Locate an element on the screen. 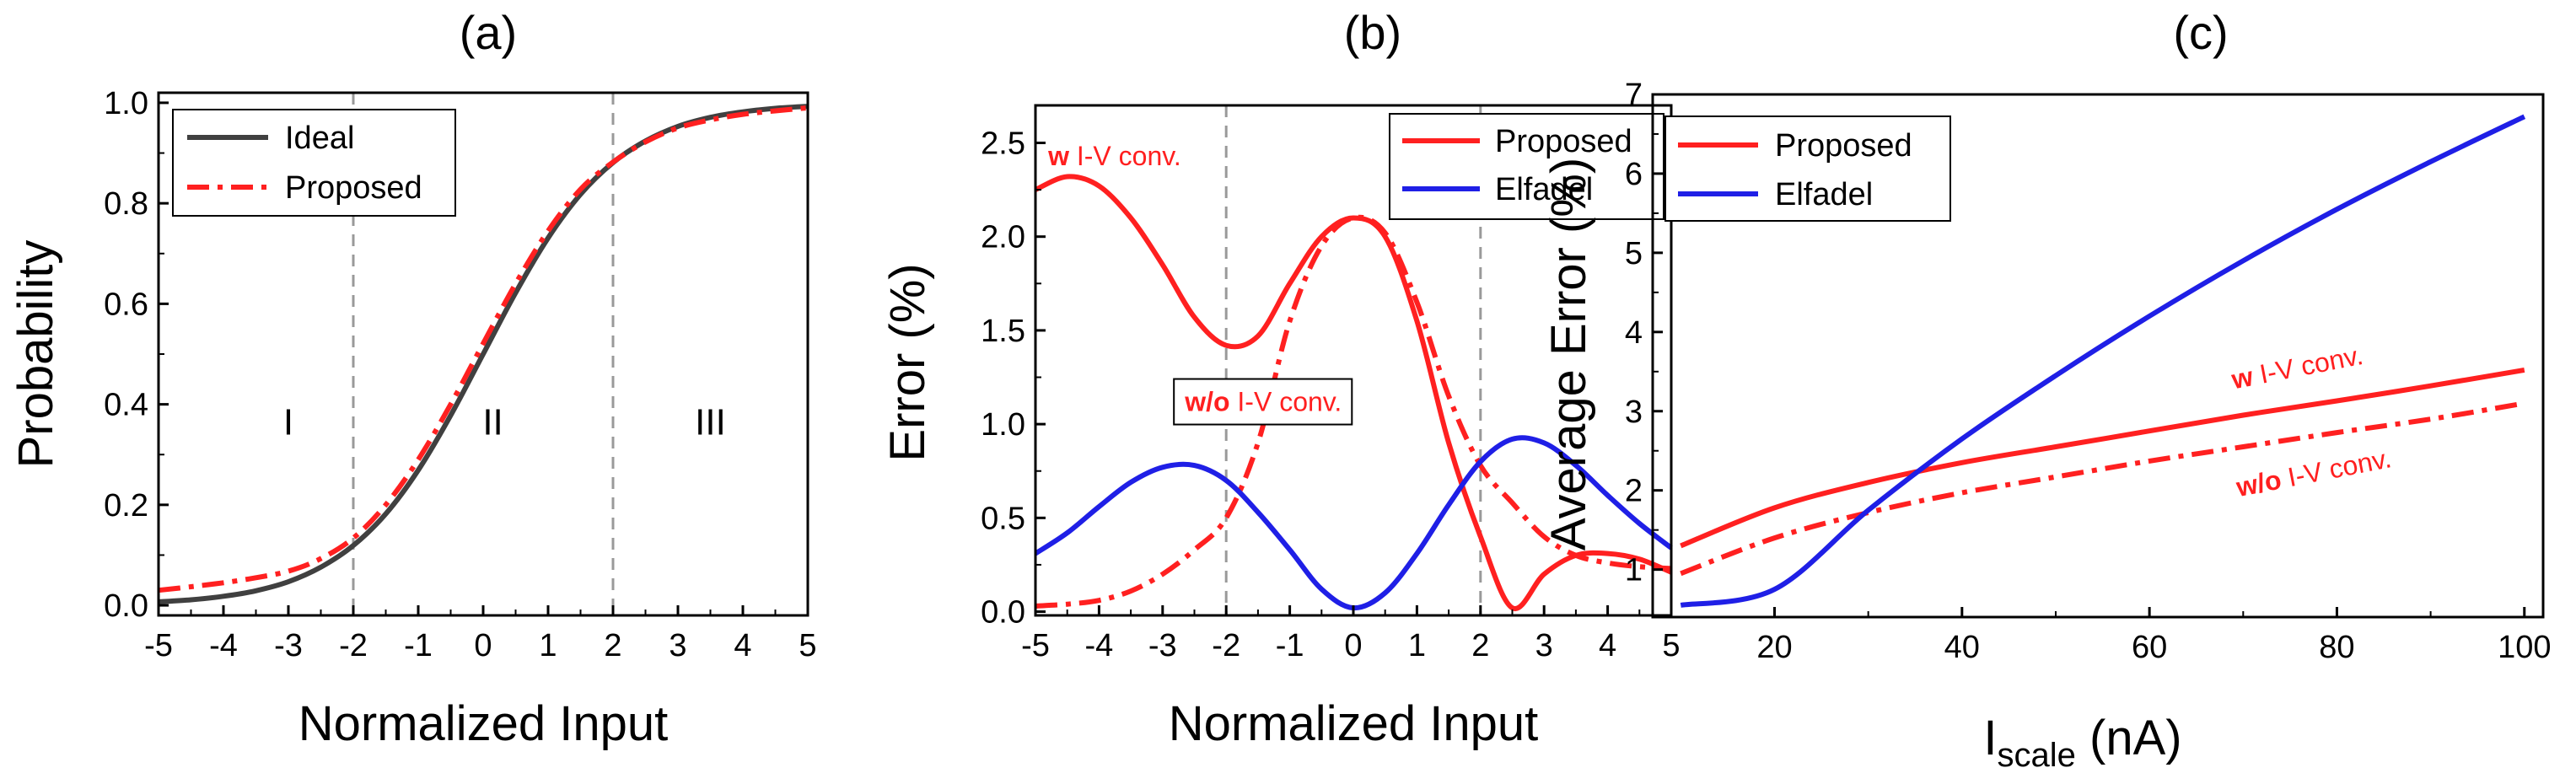 This screenshot has width=2576, height=784. panel-c-title: (c) is located at coordinates (2200, 32).